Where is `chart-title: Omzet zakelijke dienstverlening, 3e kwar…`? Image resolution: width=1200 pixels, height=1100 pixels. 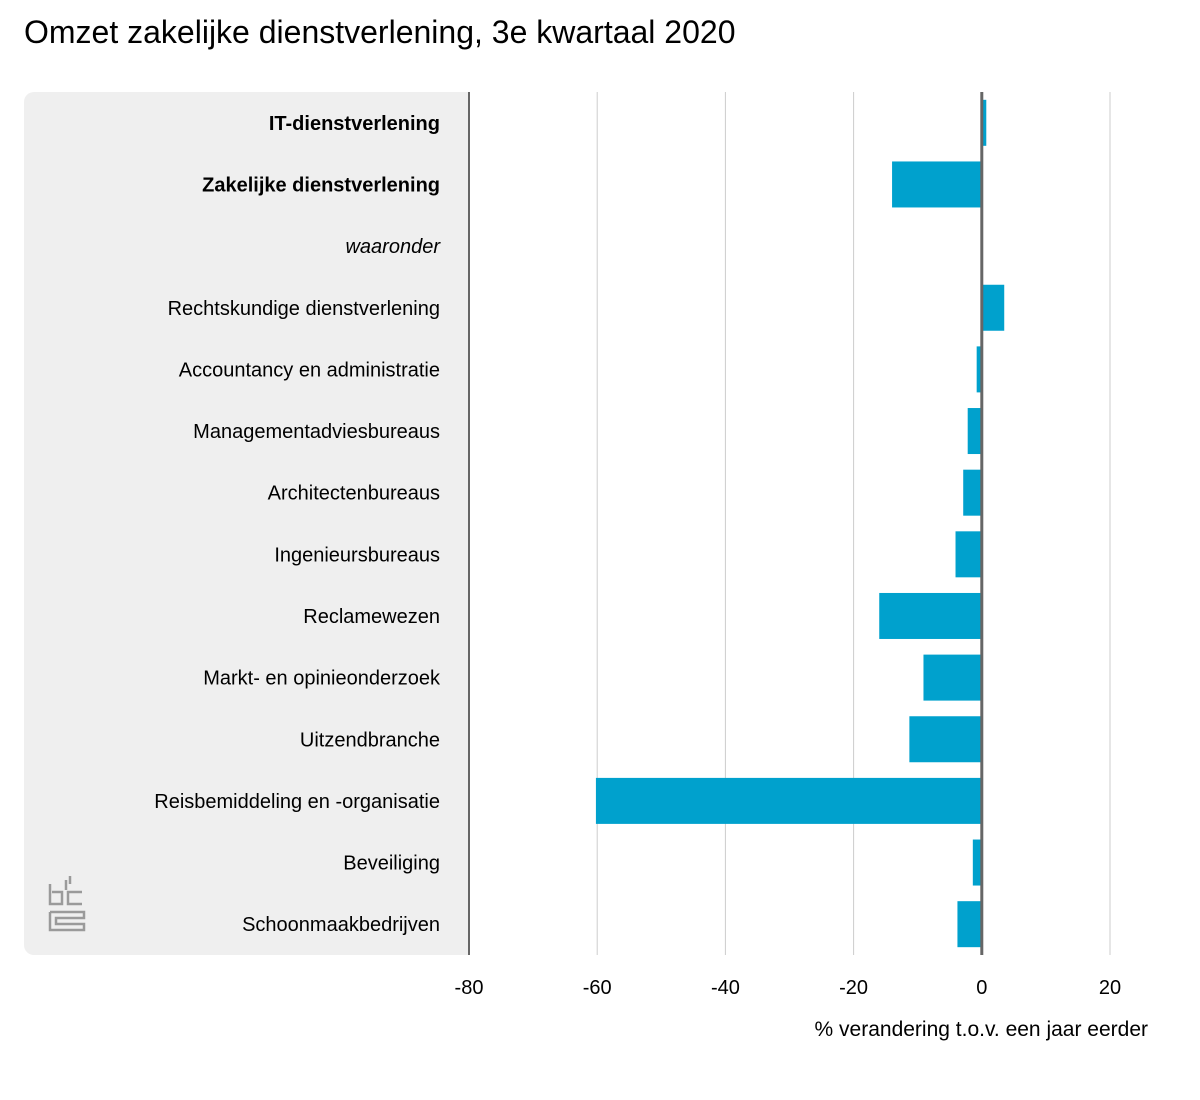
chart-title: Omzet zakelijke dienstverlening, 3e kwar… is located at coordinates (380, 32).